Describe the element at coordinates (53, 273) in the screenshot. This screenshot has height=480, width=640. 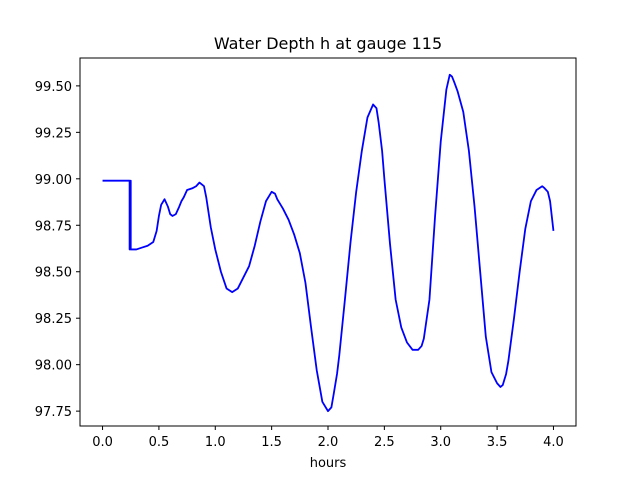
I see `y-tick-label: 98.50` at that location.